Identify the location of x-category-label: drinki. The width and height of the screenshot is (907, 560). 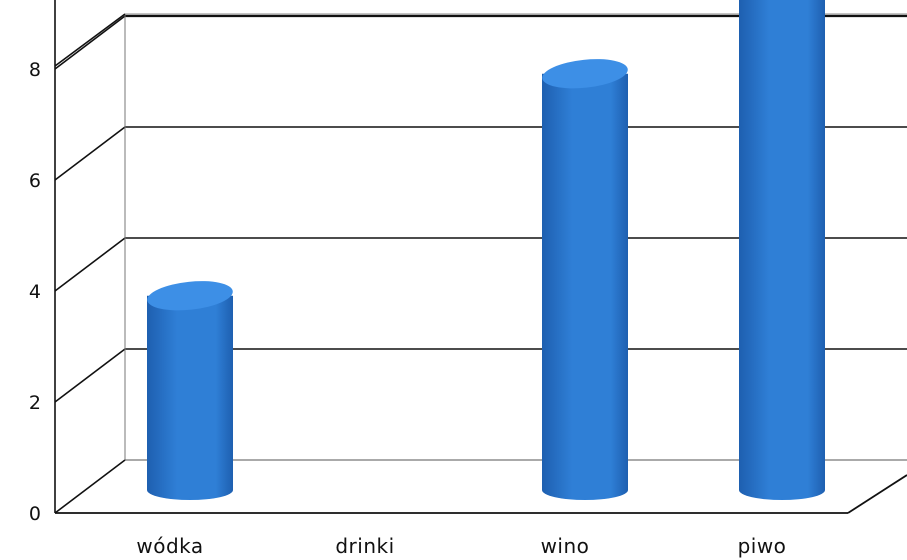
(364, 546).